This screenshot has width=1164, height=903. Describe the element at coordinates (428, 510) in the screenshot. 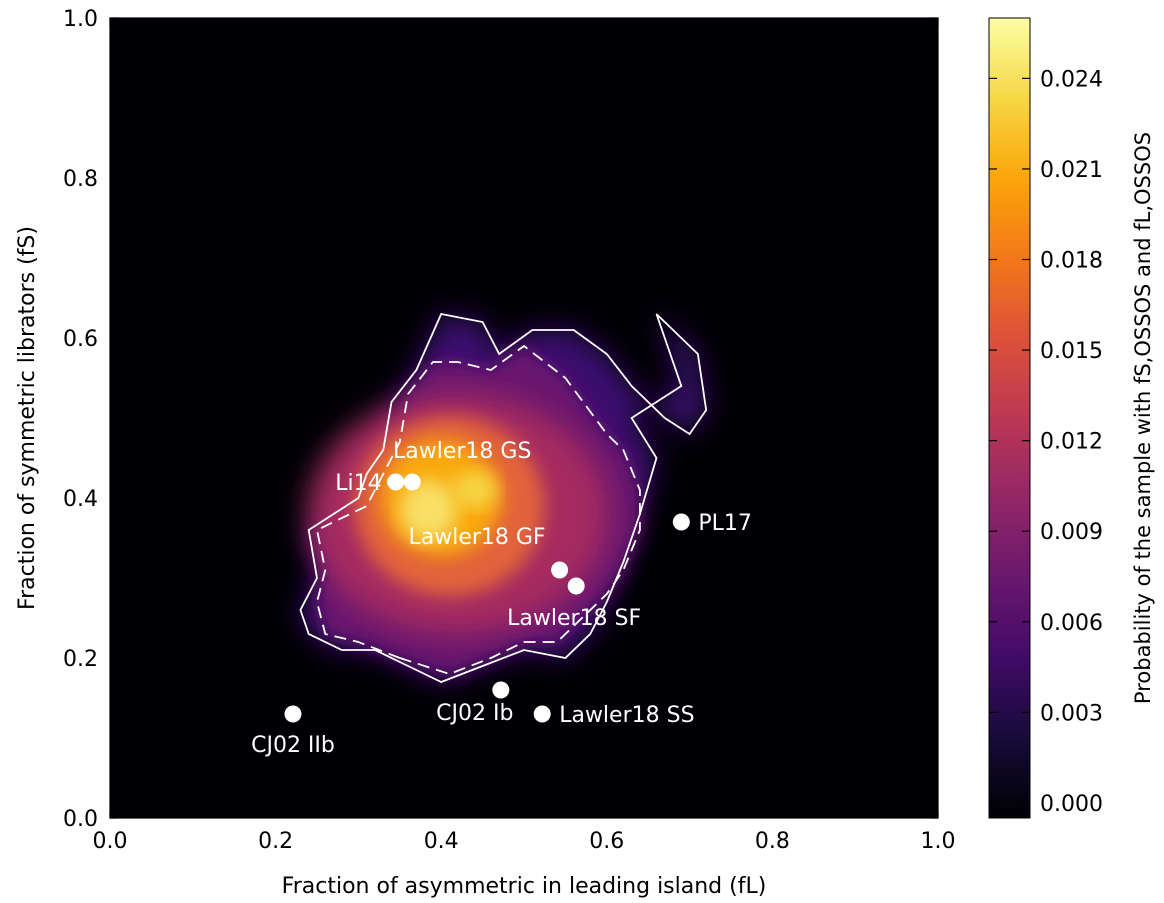

I see `density-peak` at that location.